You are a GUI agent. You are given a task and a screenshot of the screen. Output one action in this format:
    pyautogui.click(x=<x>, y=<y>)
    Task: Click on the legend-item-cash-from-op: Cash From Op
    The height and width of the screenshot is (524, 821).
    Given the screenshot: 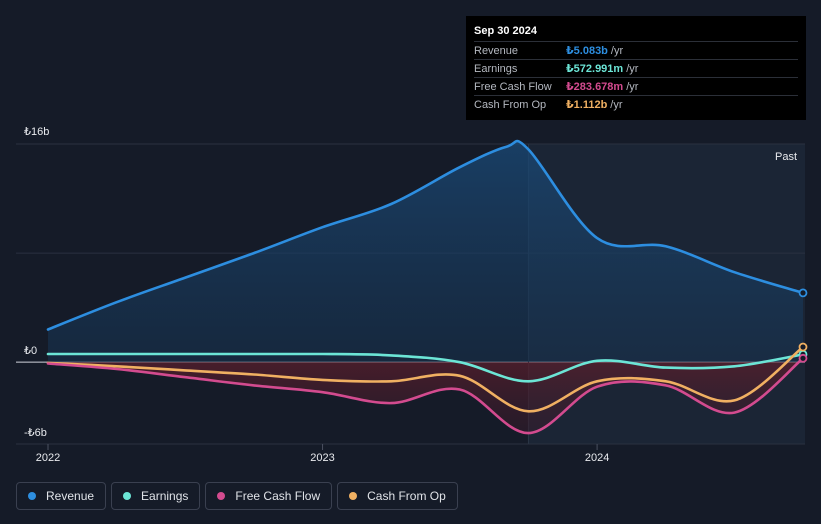 What is the action you would take?
    pyautogui.click(x=397, y=496)
    